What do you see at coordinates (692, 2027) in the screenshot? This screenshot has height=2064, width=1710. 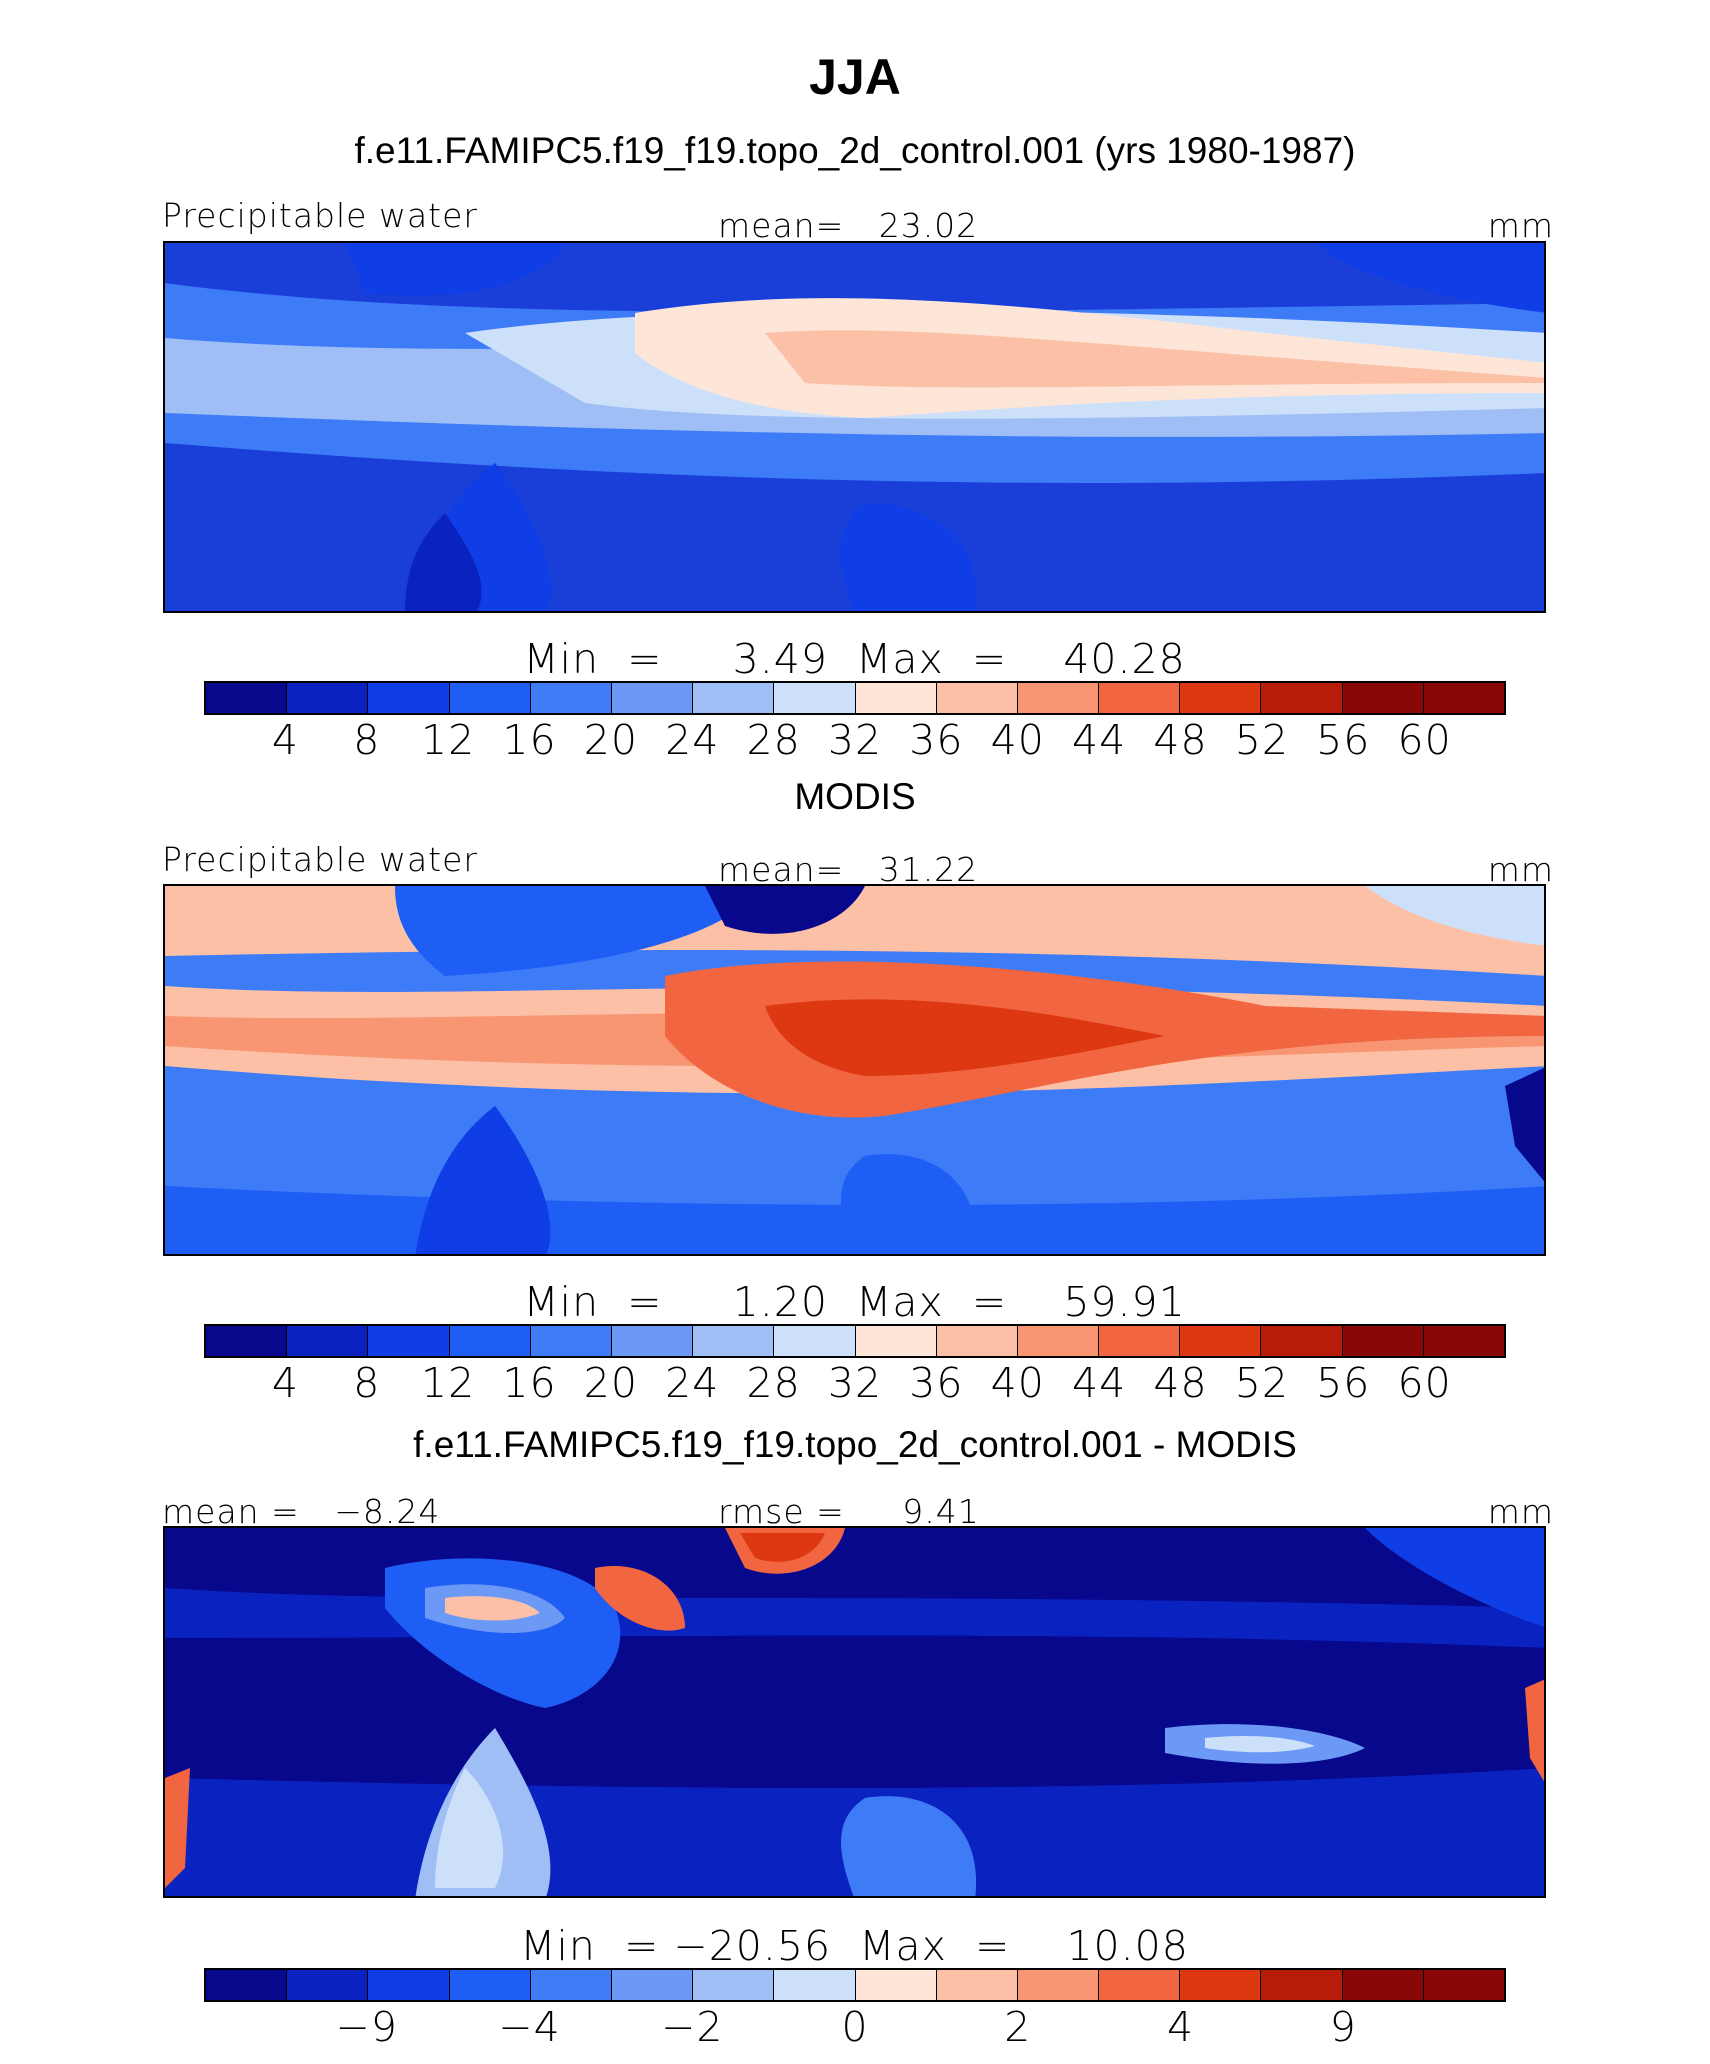 I see `colorbar-tick: −2` at bounding box center [692, 2027].